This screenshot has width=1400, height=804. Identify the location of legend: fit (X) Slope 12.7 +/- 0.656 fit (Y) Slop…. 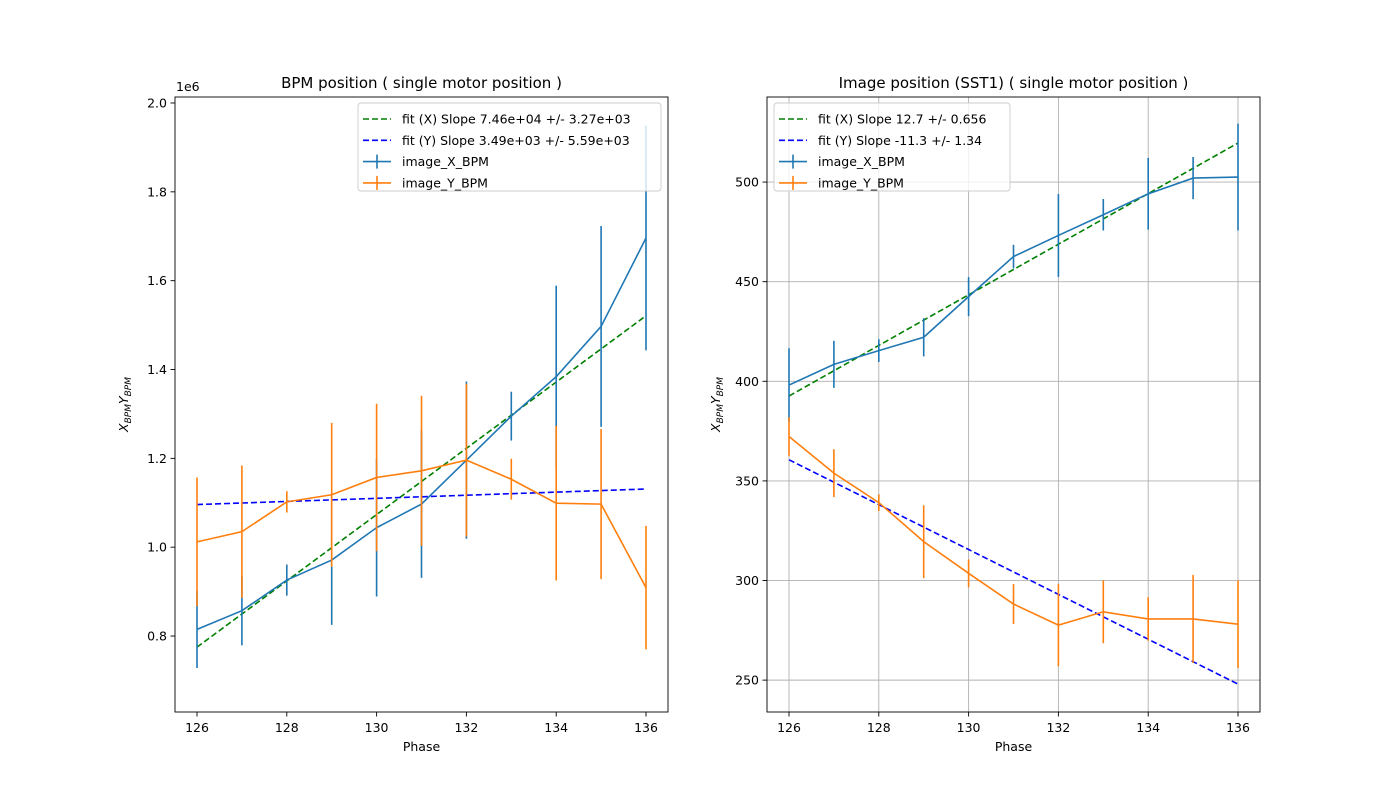
(892, 147).